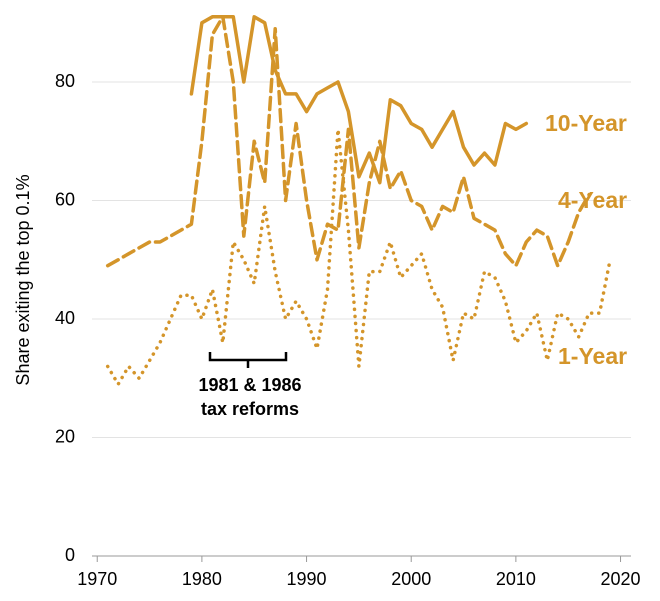 The image size is (660, 601). I want to click on x-tick-label: 2010, so click(516, 579).